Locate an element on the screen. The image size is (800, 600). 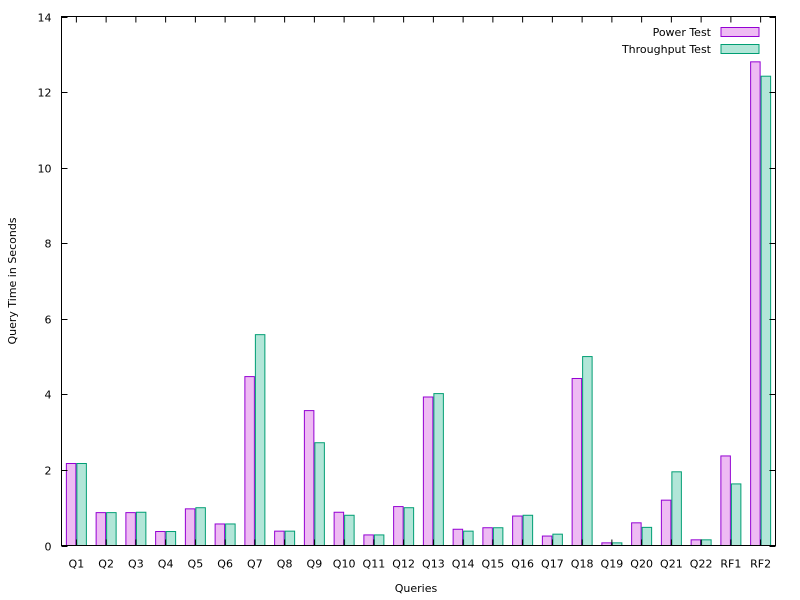
x-tick-label: Q14 is located at coordinates (463, 564).